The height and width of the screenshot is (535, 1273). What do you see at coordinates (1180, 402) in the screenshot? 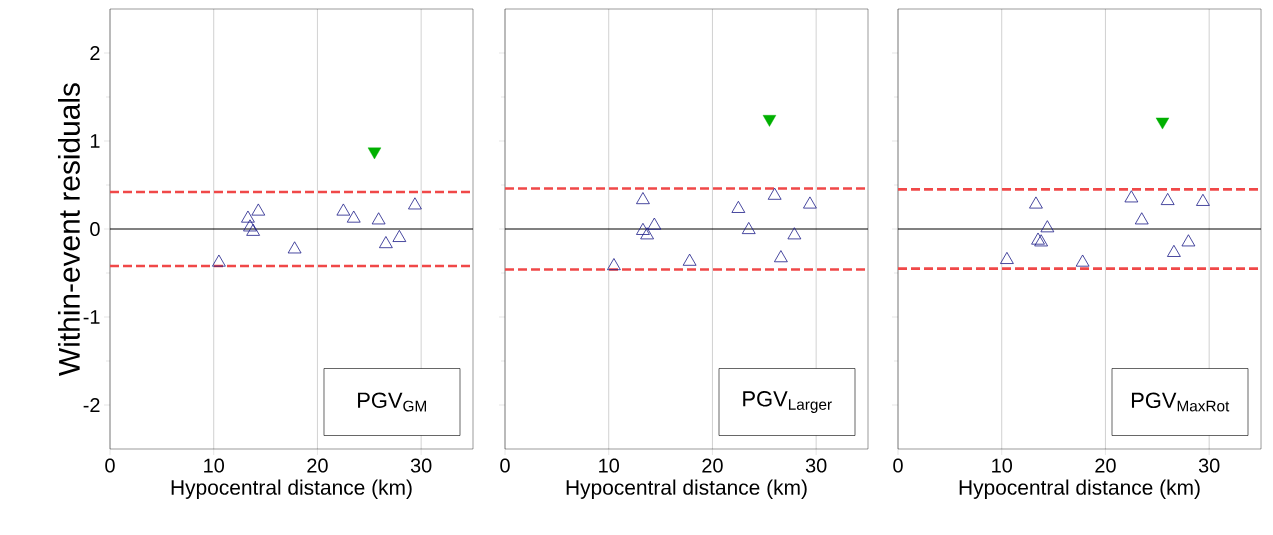
I see `annotation: PGV$_{MaxRot}$` at bounding box center [1180, 402].